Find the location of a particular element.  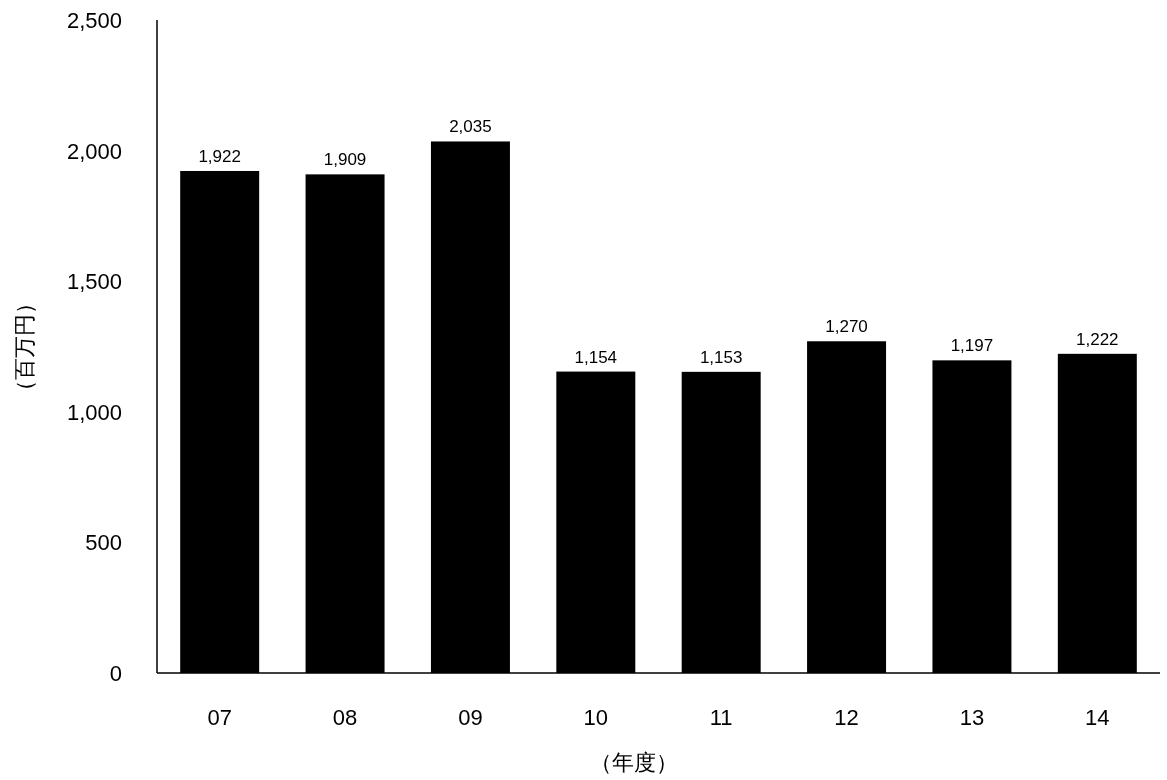

data-label: 1,909 is located at coordinates (345, 160).